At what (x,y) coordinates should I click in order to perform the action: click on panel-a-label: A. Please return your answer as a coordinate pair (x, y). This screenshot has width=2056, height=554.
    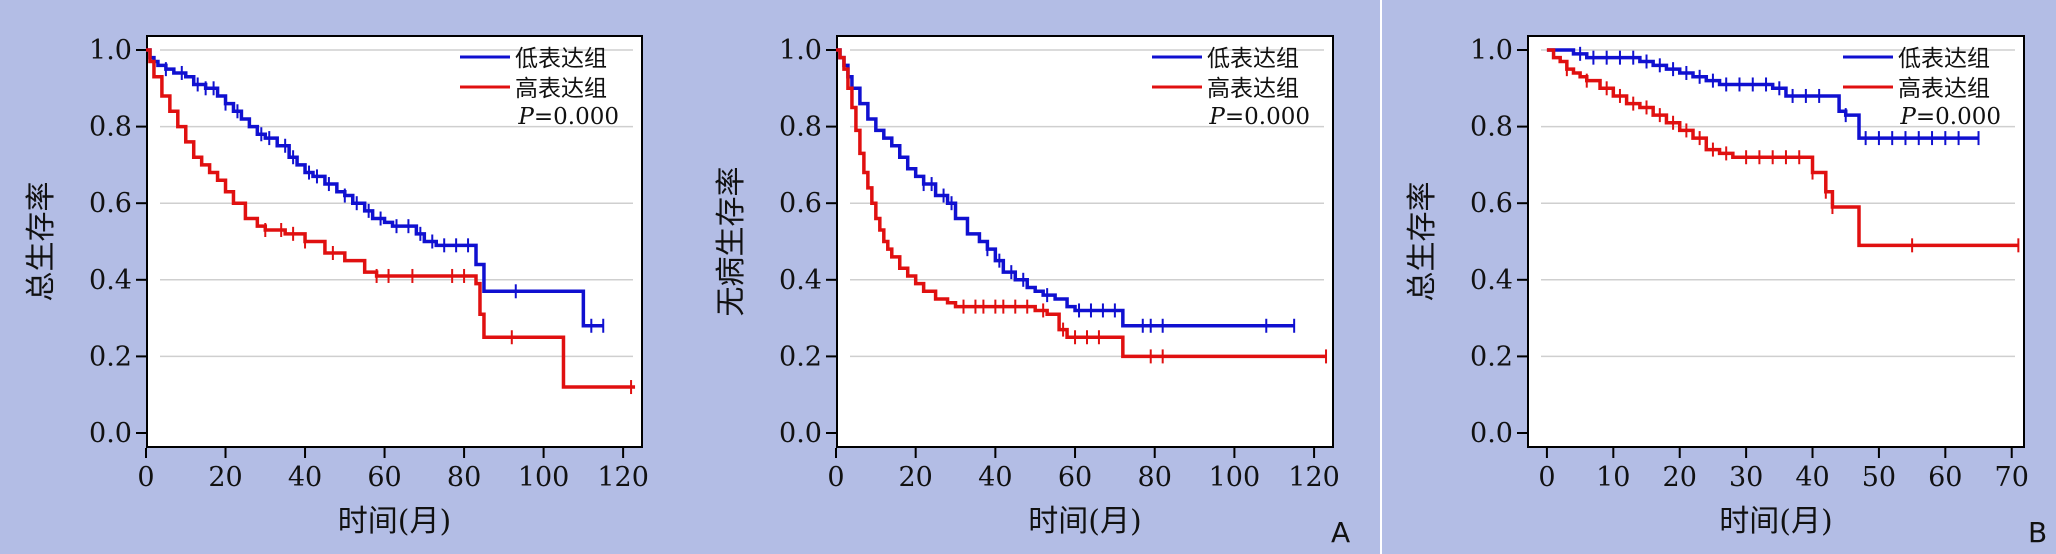
    Looking at the image, I should click on (1341, 532).